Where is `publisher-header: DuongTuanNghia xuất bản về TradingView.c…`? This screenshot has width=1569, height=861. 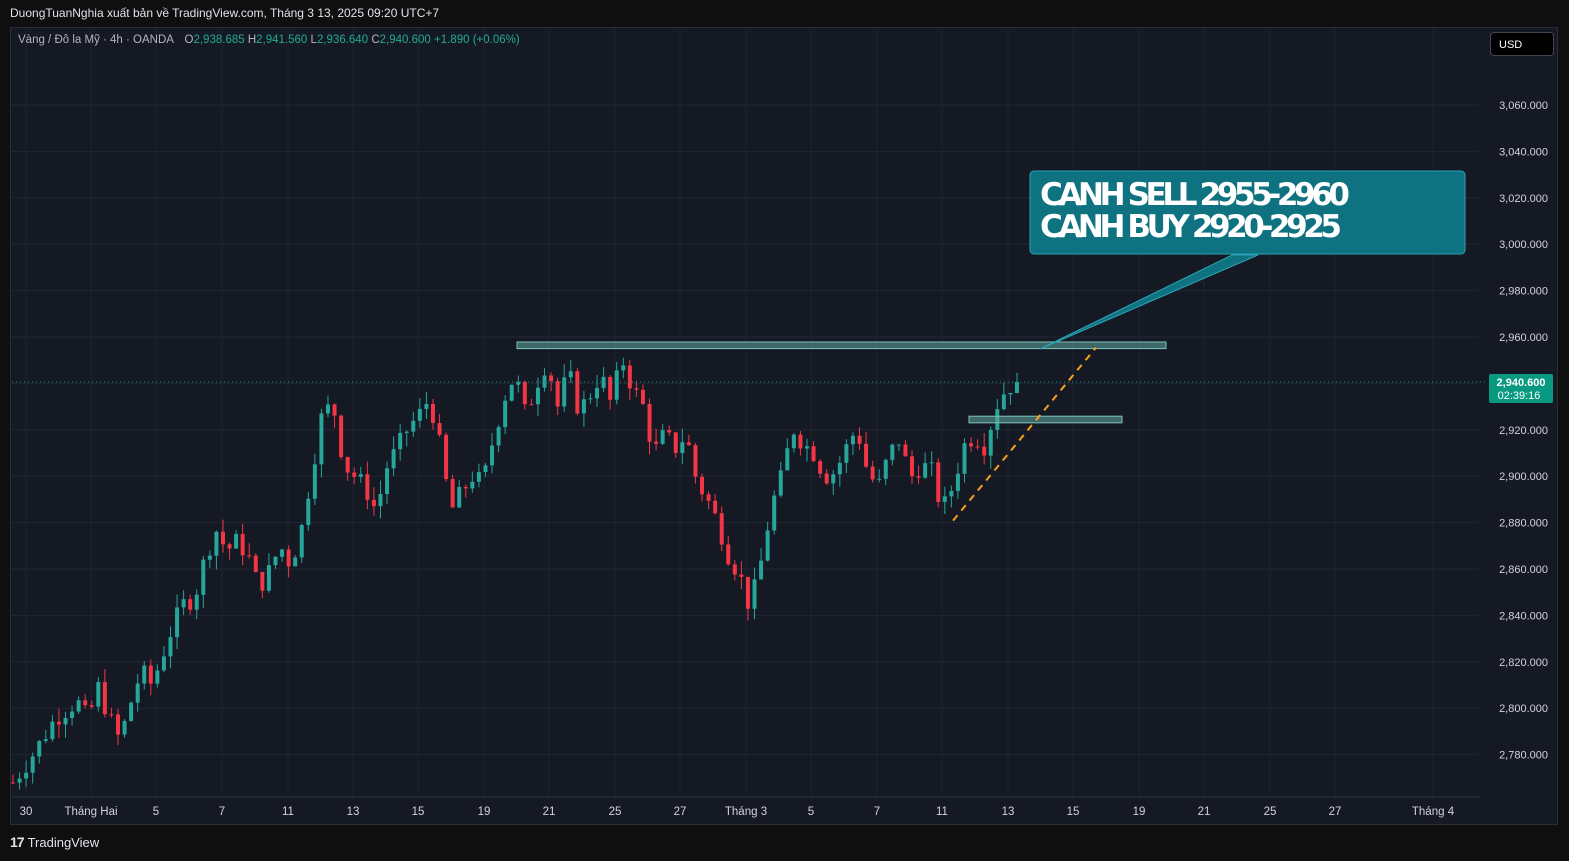
publisher-header: DuongTuanNghia xuất bản về TradingView.c… is located at coordinates (225, 13).